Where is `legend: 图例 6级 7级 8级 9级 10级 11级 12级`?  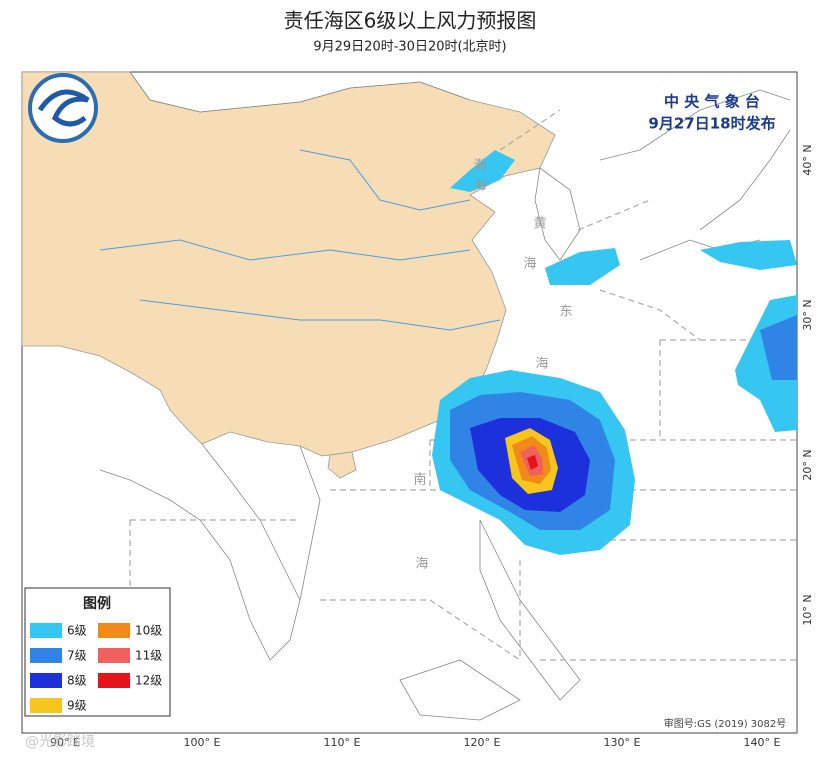
legend: 图例 6级 7级 8级 9级 10级 11级 12级 is located at coordinates (97, 652).